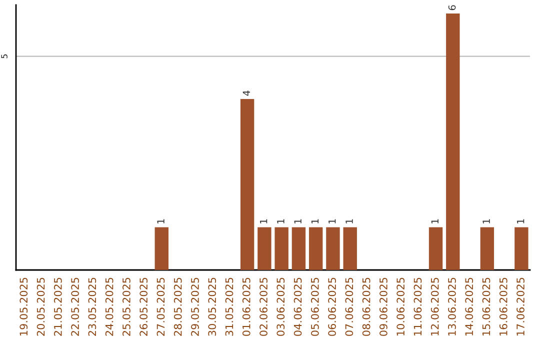 The width and height of the screenshot is (540, 340). Describe the element at coordinates (314, 307) in the screenshot. I see `x-tick-label: 05.06.2025` at that location.